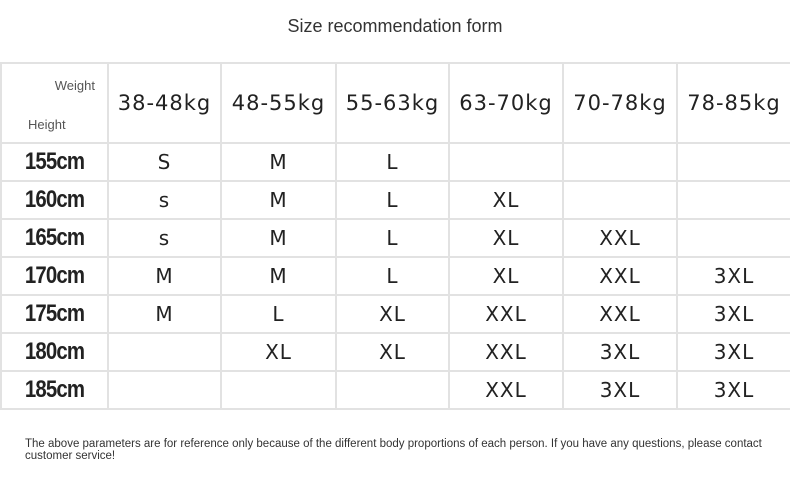 The width and height of the screenshot is (790, 479). Describe the element at coordinates (54, 352) in the screenshot. I see `height-cell: 180cm` at that location.